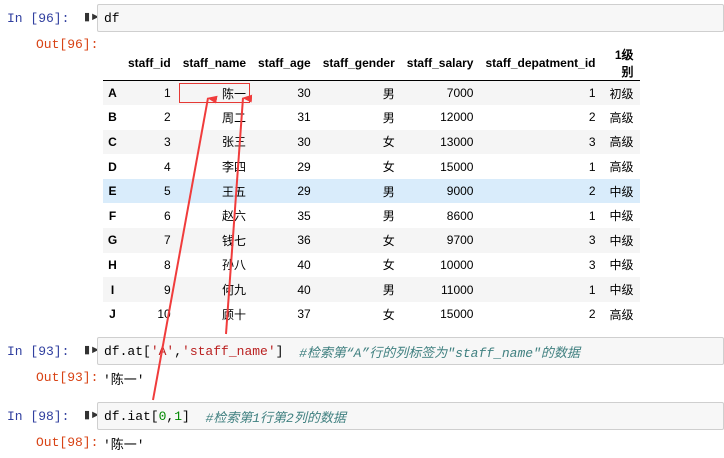 Image resolution: width=724 pixels, height=458 pixels. I want to click on column-header: 1级别, so click(620, 63).